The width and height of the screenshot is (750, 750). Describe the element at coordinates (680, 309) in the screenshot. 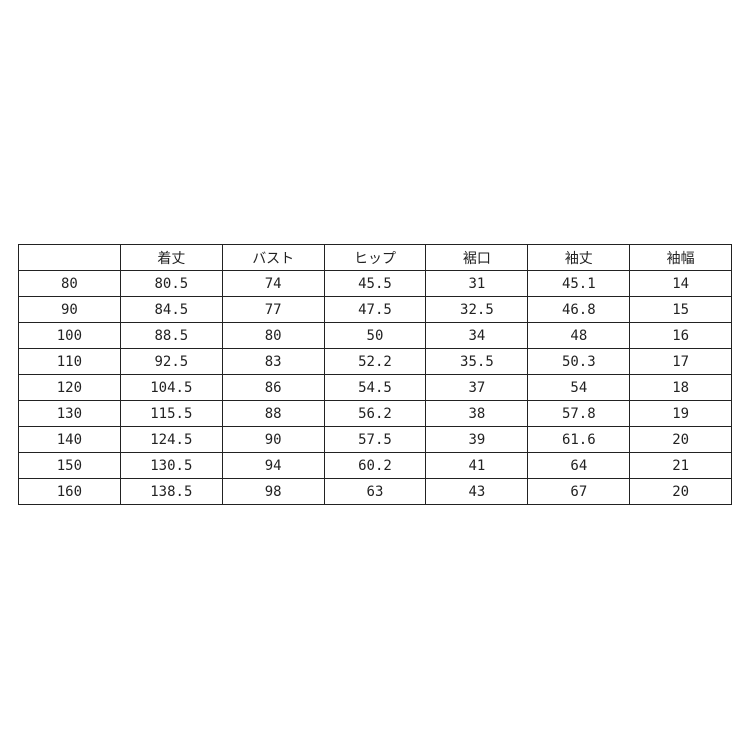

I see `table-cell: 15` at that location.